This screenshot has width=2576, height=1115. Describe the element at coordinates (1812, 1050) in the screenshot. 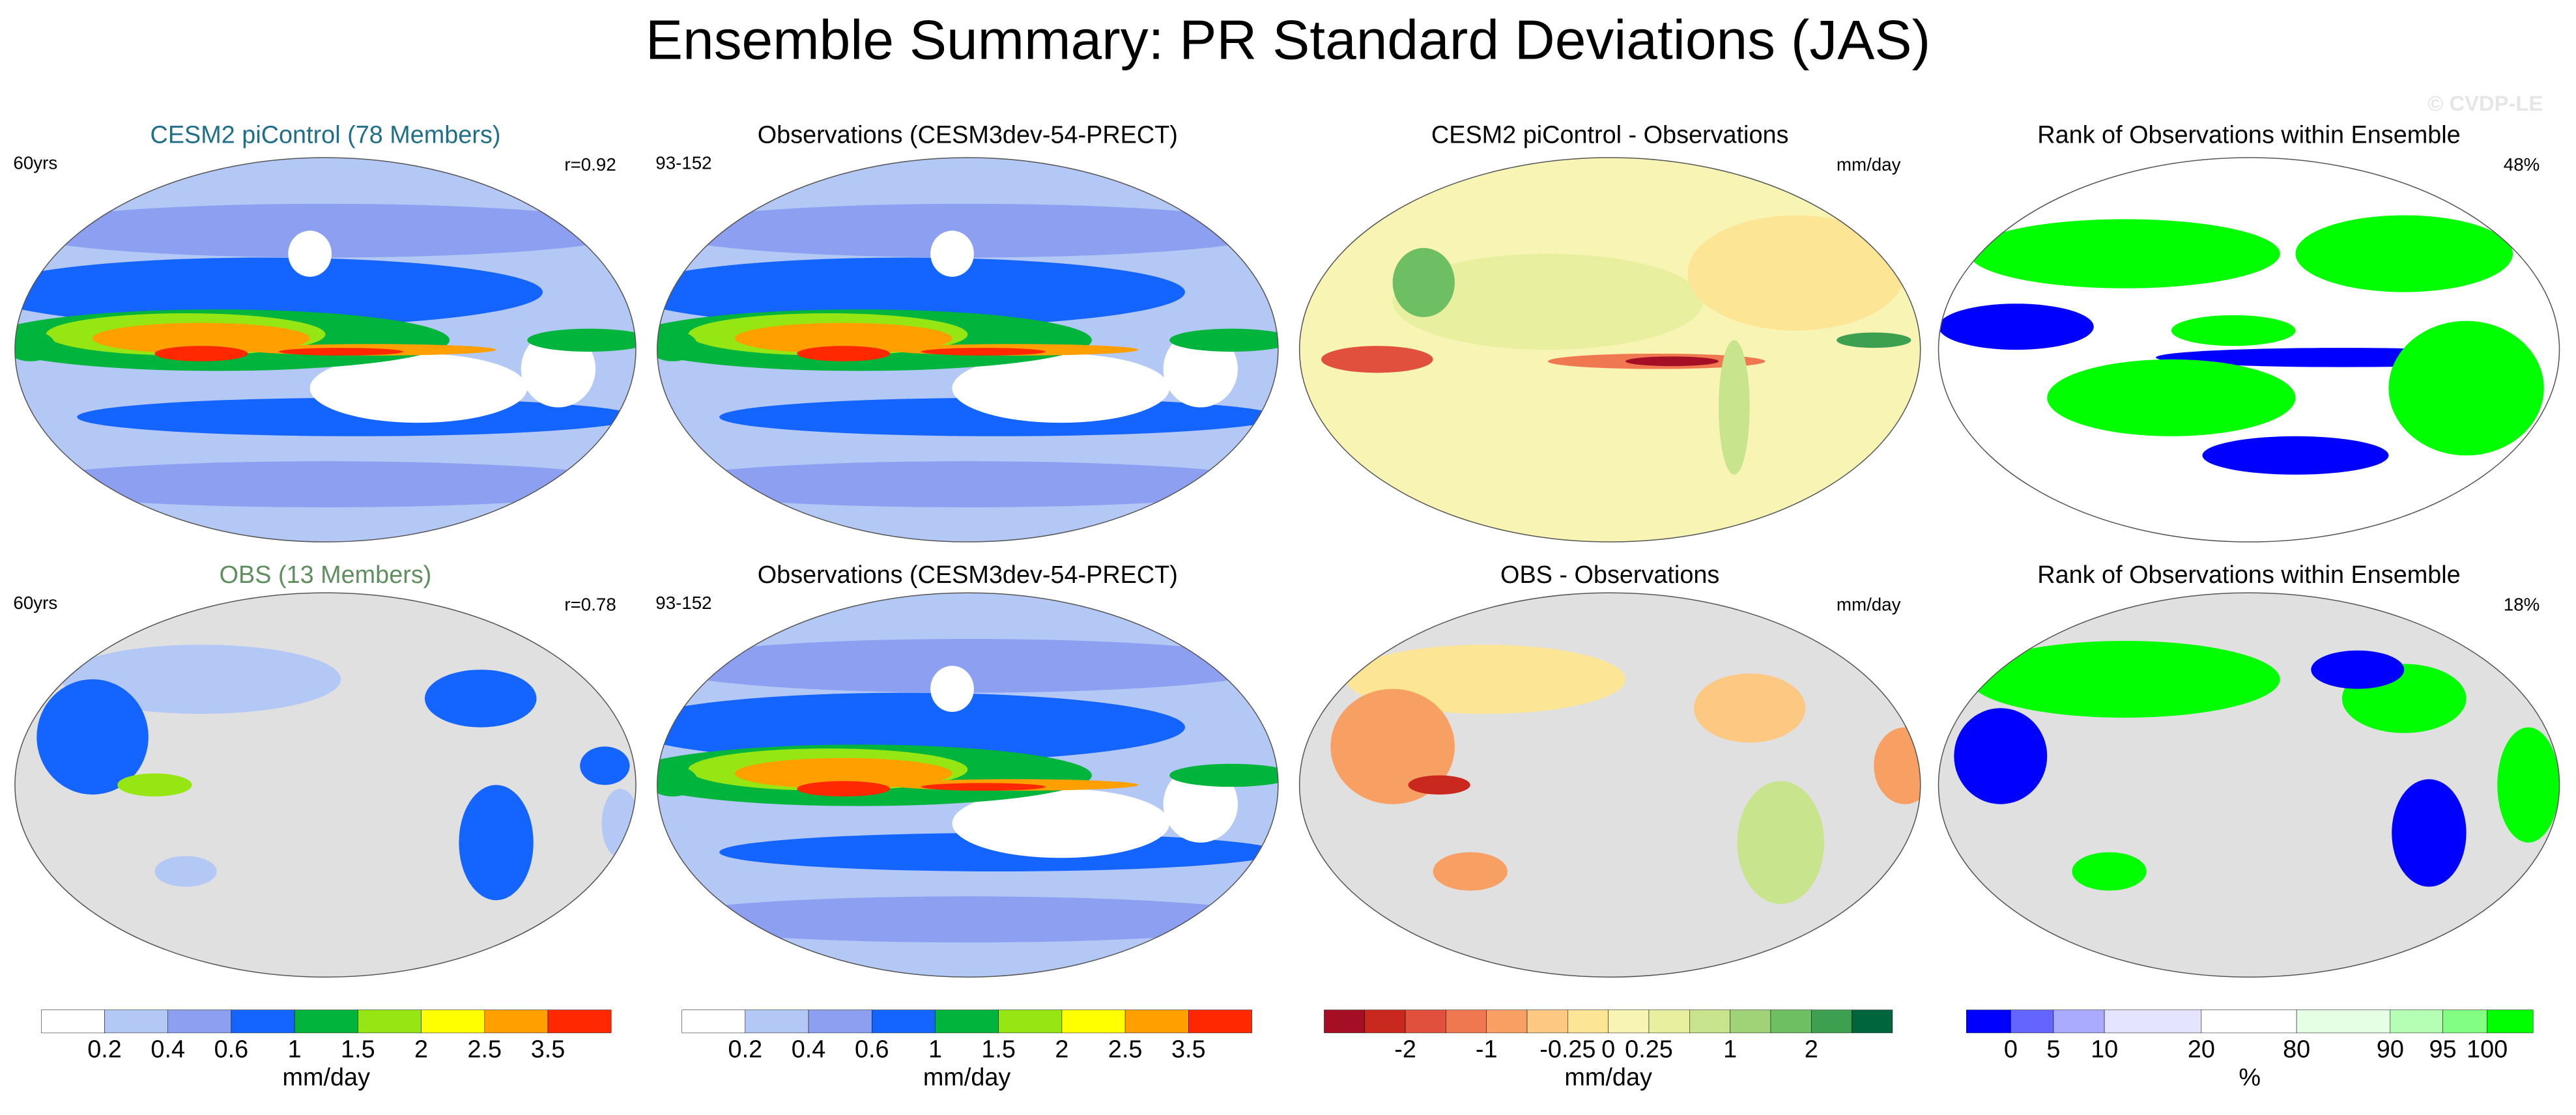

I see `colorbar-label: 2` at that location.